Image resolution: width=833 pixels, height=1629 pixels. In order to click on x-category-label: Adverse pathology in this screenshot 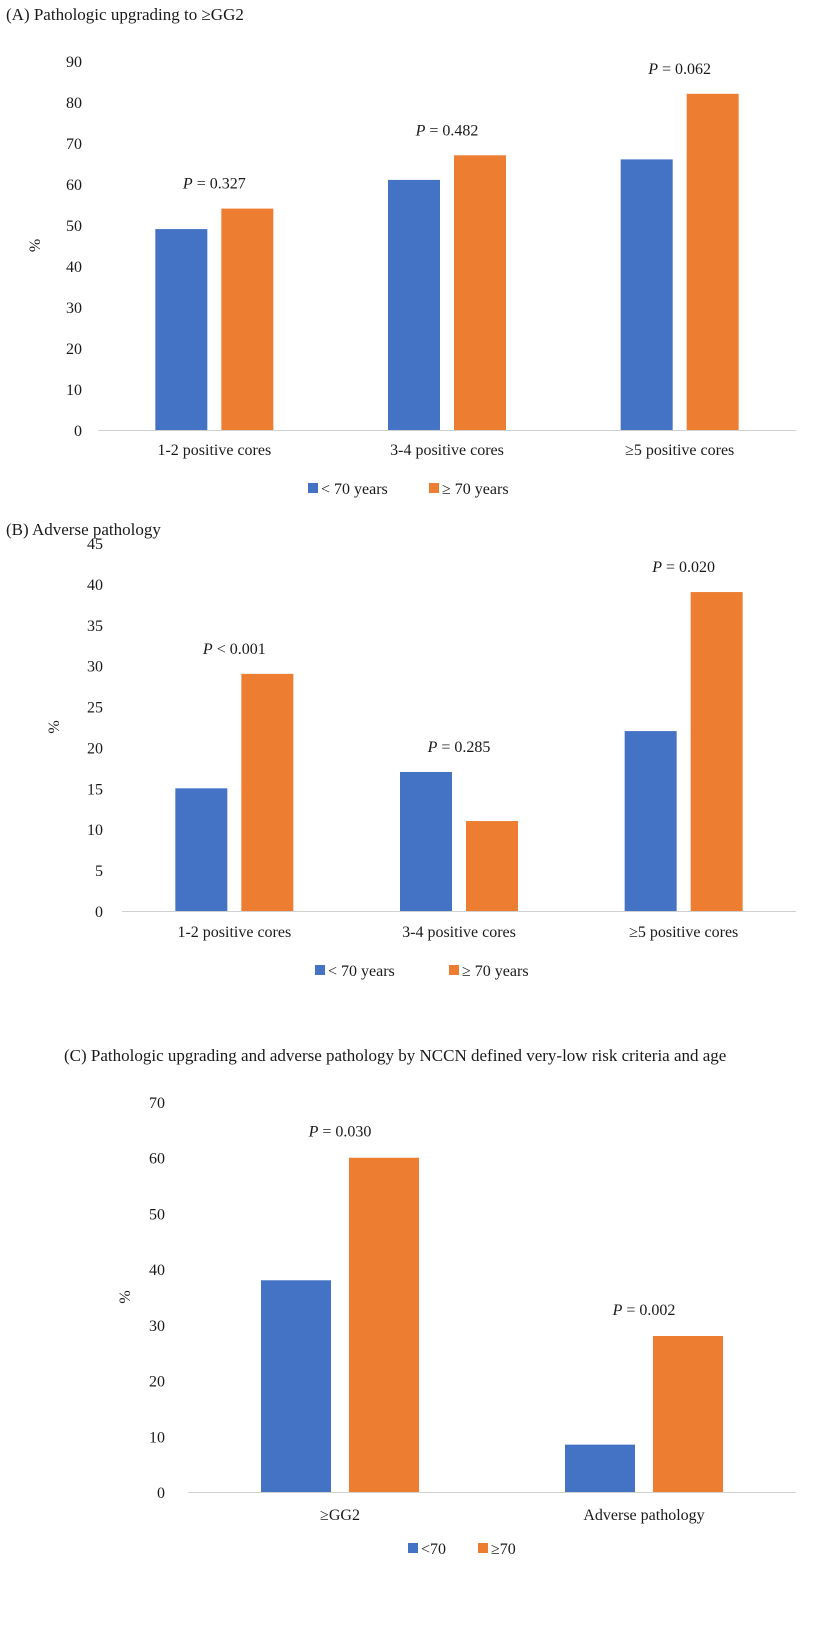, I will do `click(643, 1515)`.